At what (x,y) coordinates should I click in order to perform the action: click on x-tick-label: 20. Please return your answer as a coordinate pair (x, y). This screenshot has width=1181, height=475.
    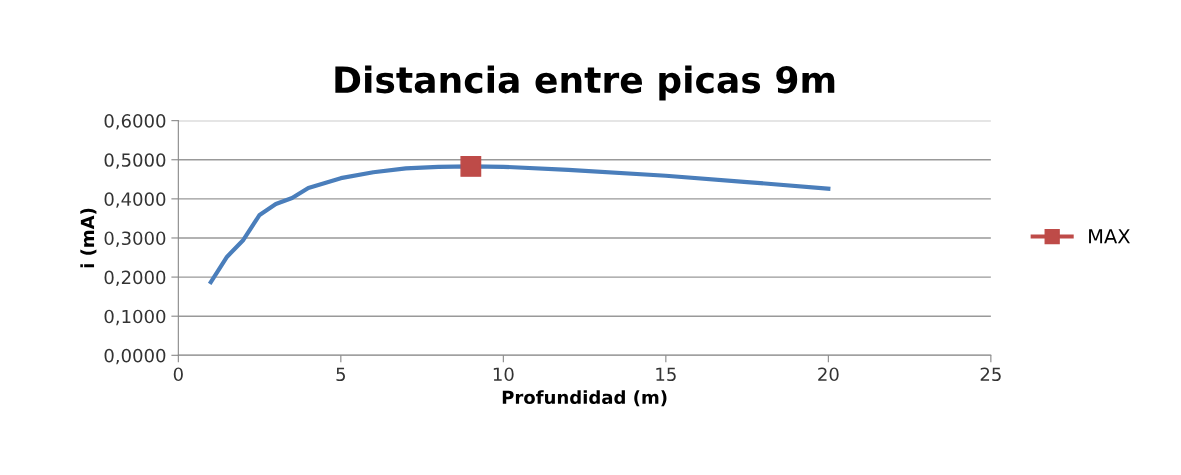
    Looking at the image, I should click on (828, 374).